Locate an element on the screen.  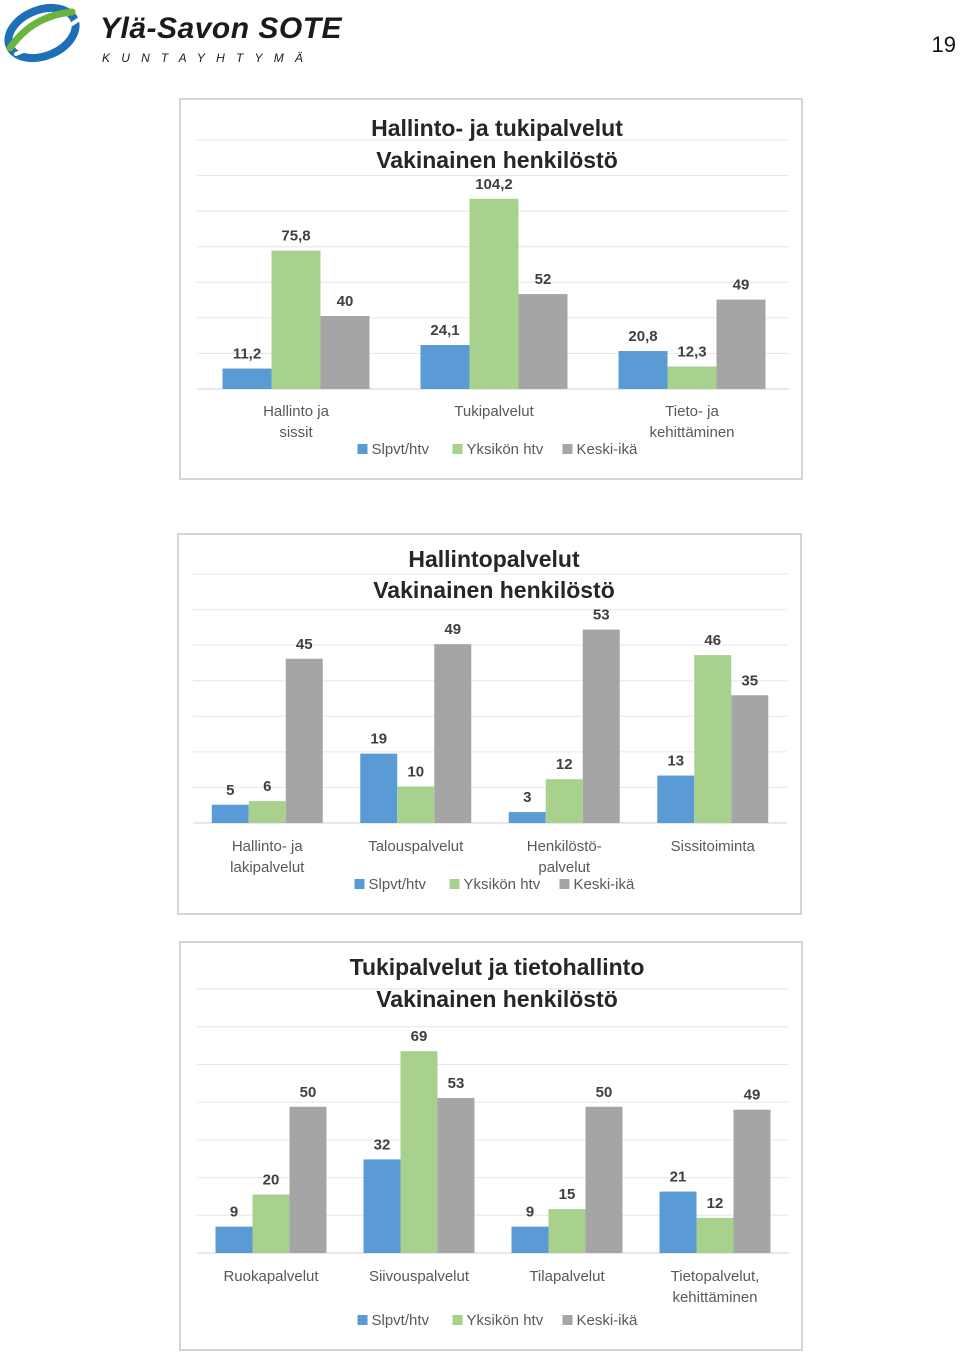
data-label: 13 is located at coordinates (675, 761).